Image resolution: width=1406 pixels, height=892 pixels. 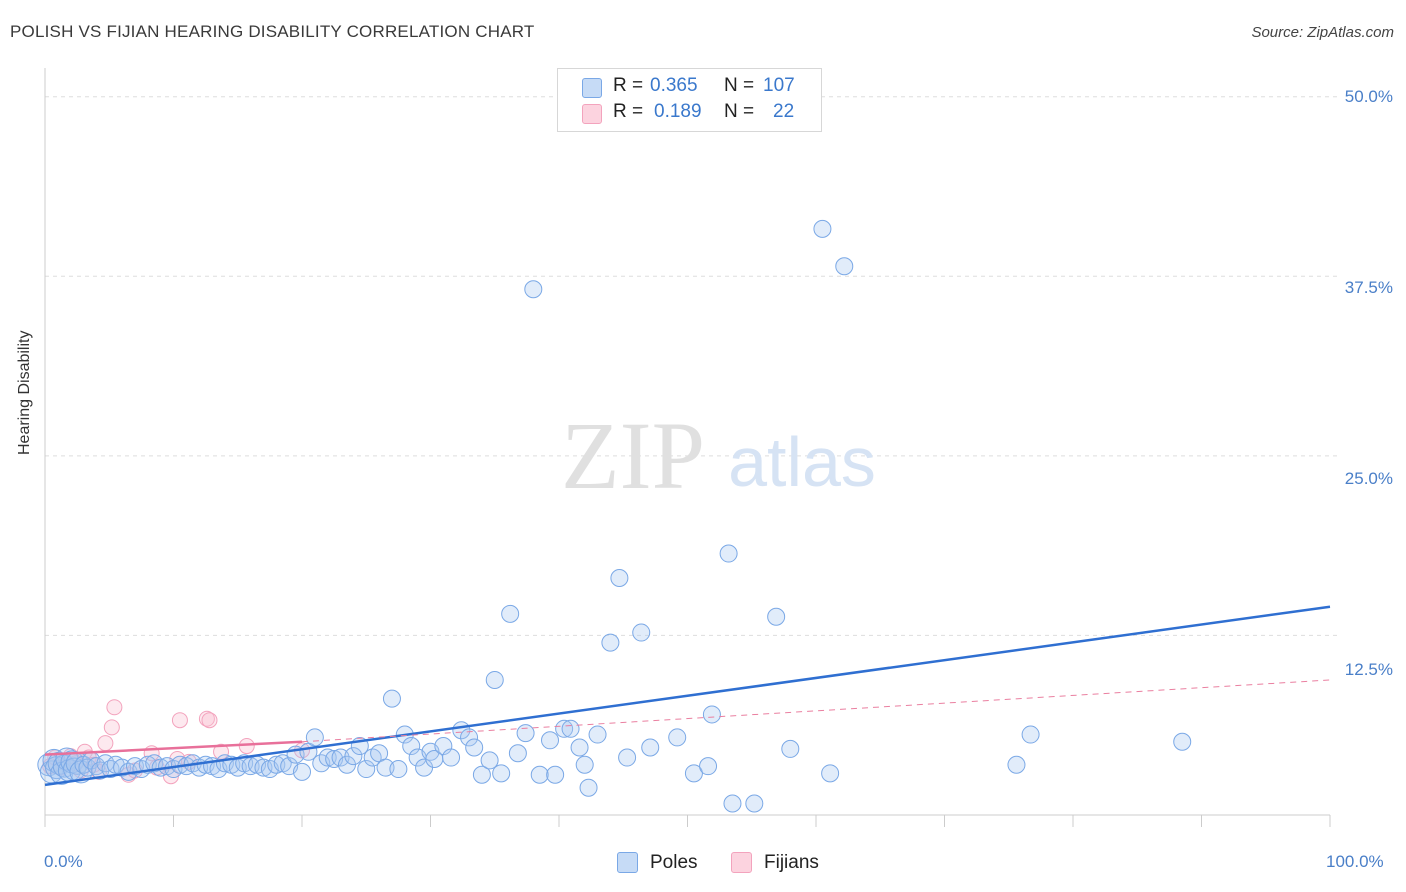 I want to click on fijians-trend-extension, so click(x=816, y=711).